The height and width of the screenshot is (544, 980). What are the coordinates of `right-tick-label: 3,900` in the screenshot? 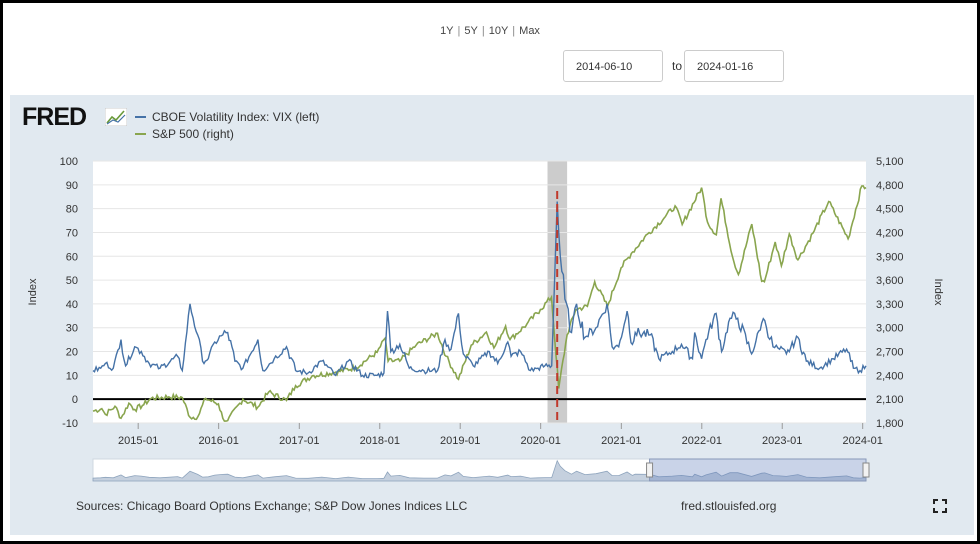 It's located at (890, 257).